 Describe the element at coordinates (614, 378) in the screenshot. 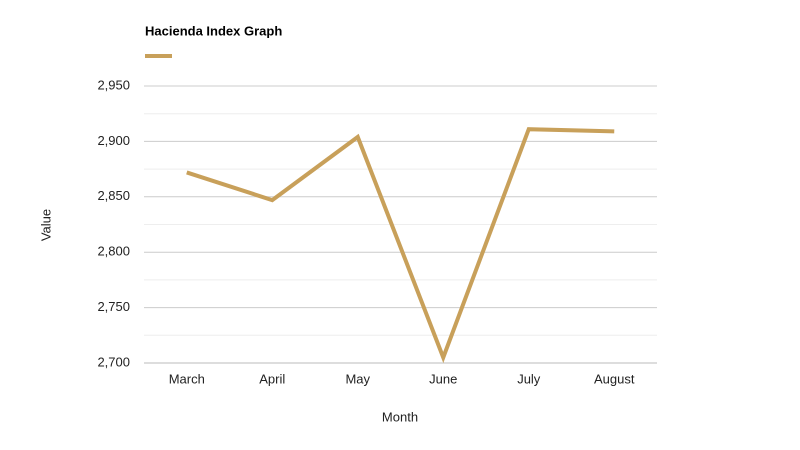

I see `x-tick-label: August` at that location.